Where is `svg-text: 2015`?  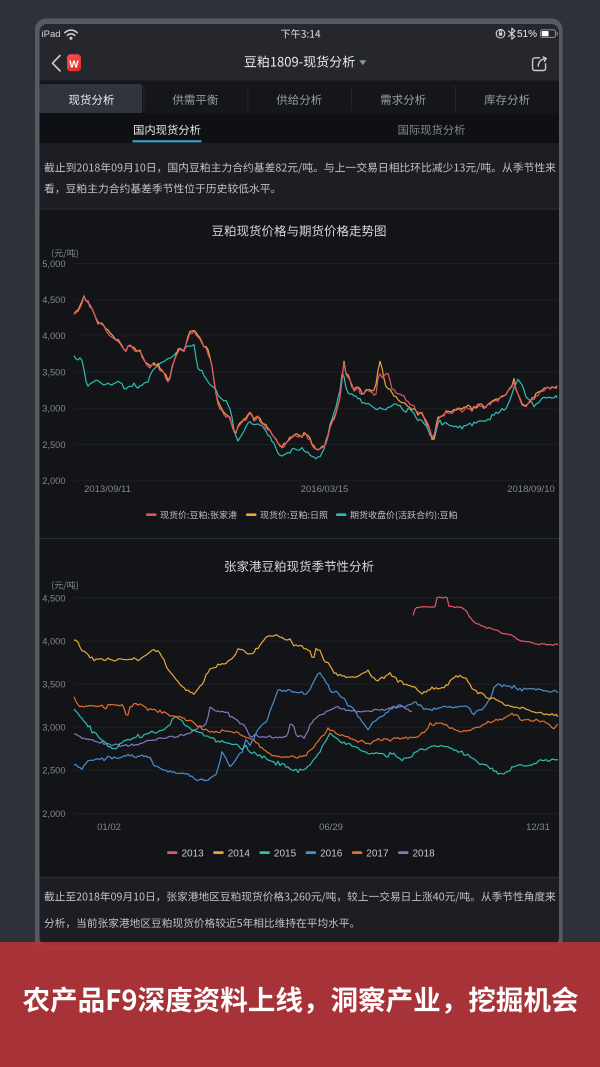 svg-text: 2015 is located at coordinates (285, 854).